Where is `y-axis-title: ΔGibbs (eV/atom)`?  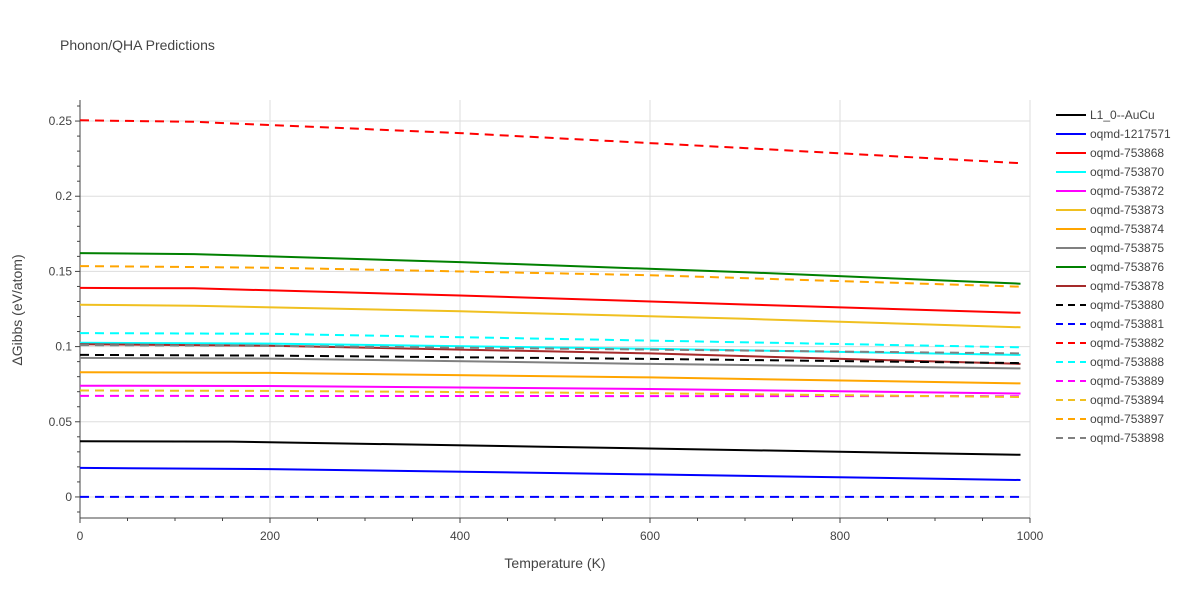 y-axis-title: ΔGibbs (eV/atom) is located at coordinates (17, 309).